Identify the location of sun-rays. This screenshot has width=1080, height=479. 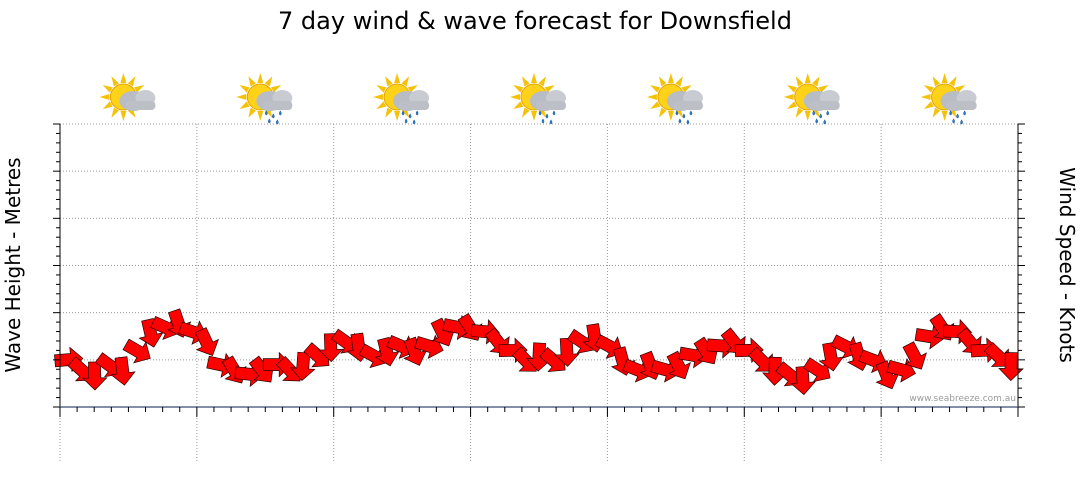
(670, 97).